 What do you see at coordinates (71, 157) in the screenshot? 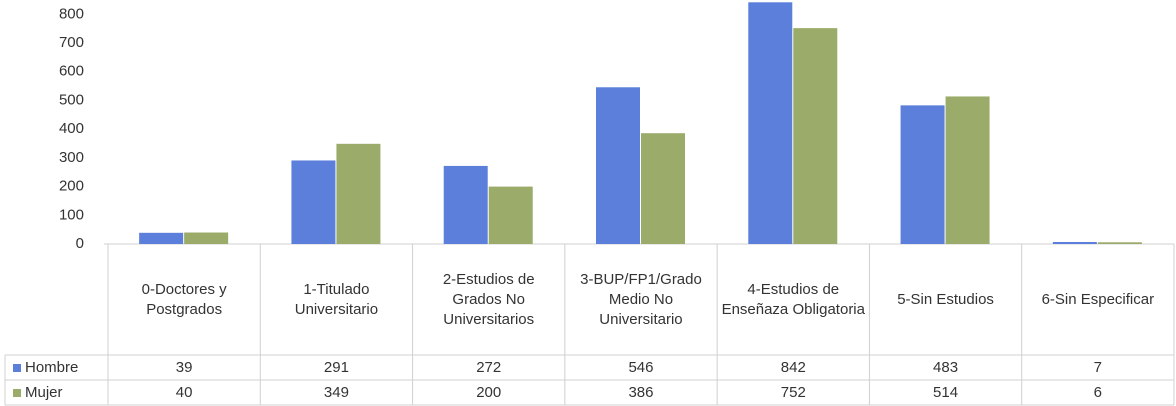
I see `y-tick-label: 300` at bounding box center [71, 157].